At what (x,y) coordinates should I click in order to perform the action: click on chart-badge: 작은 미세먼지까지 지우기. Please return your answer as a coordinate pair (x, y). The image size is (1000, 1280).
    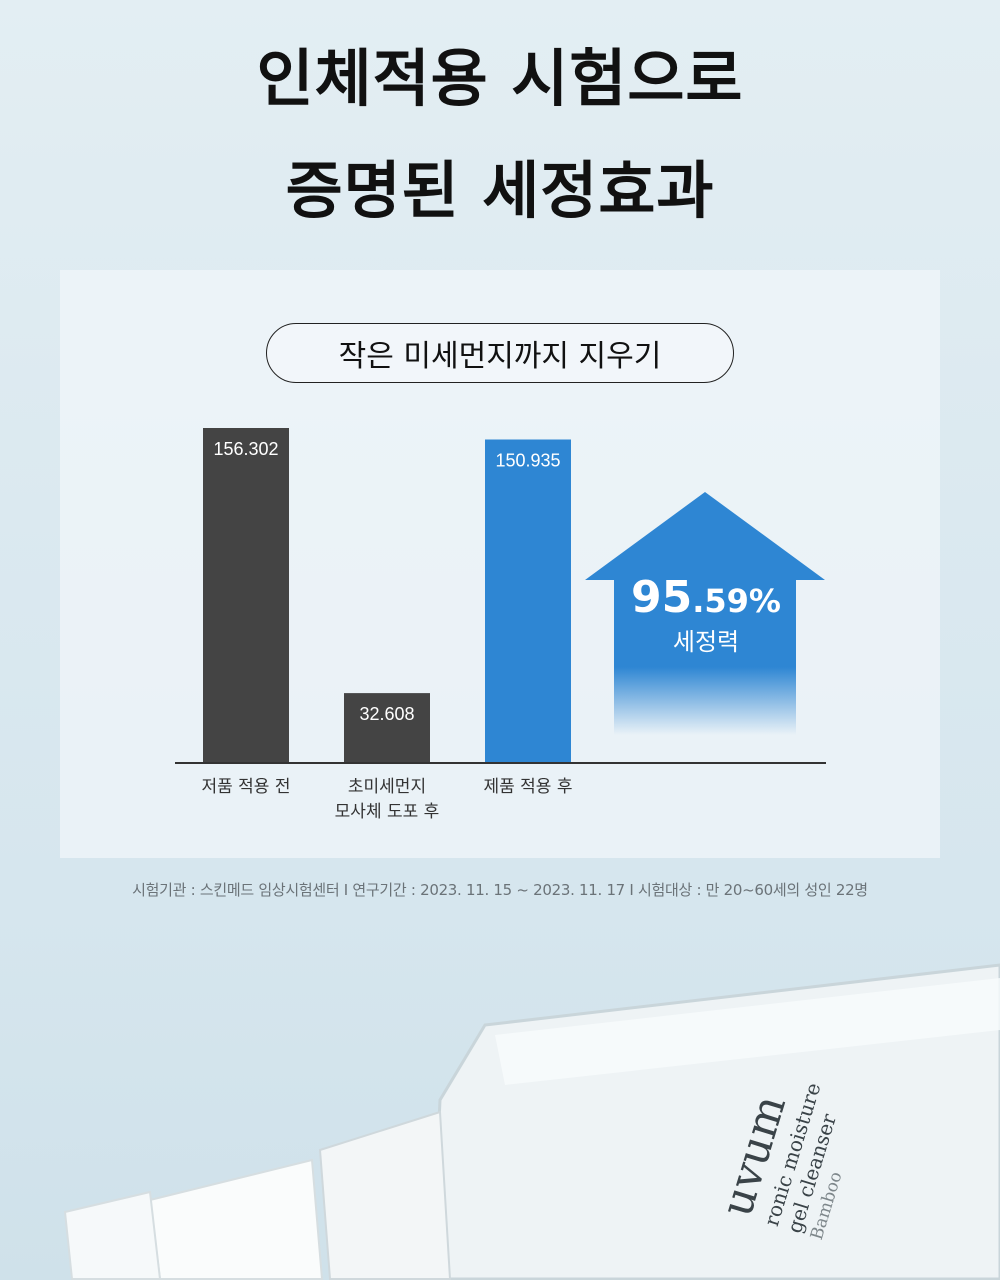
    Looking at the image, I should click on (500, 353).